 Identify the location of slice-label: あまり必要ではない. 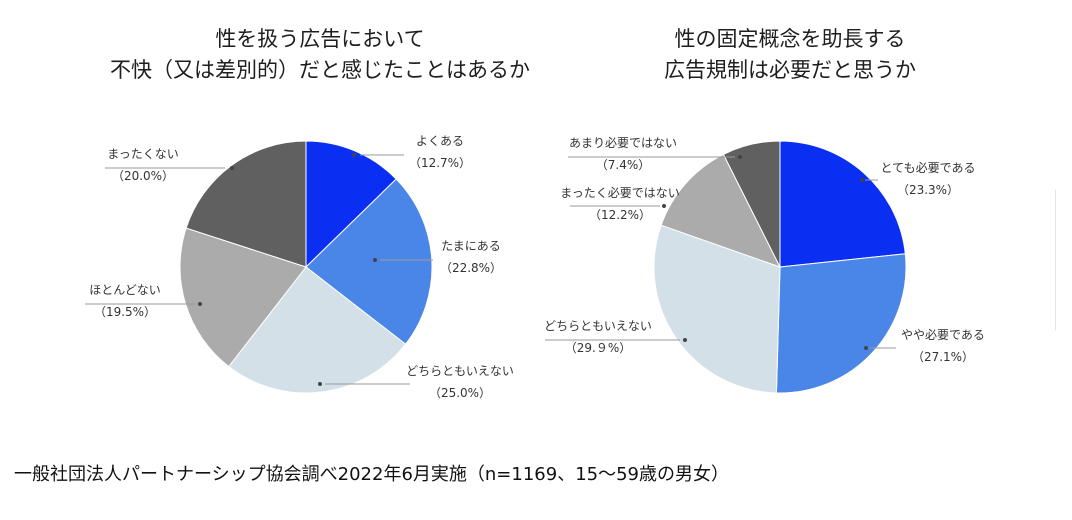
(623, 143).